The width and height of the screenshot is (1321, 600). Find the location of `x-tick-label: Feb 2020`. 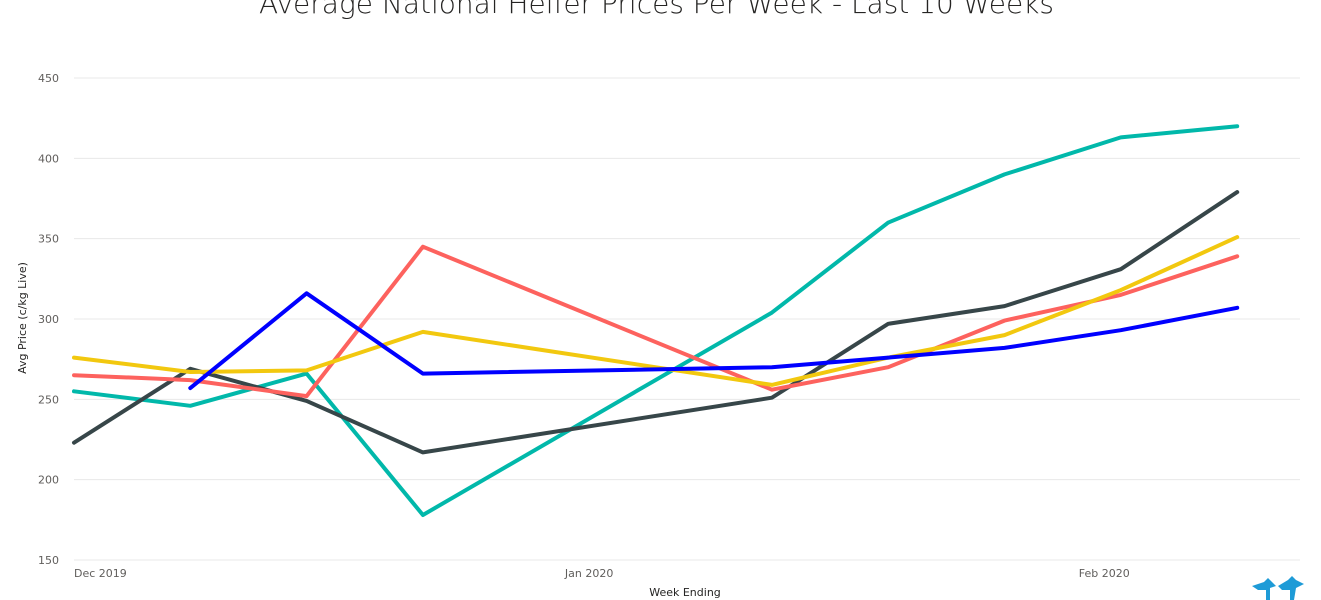

x-tick-label: Feb 2020 is located at coordinates (1104, 573).